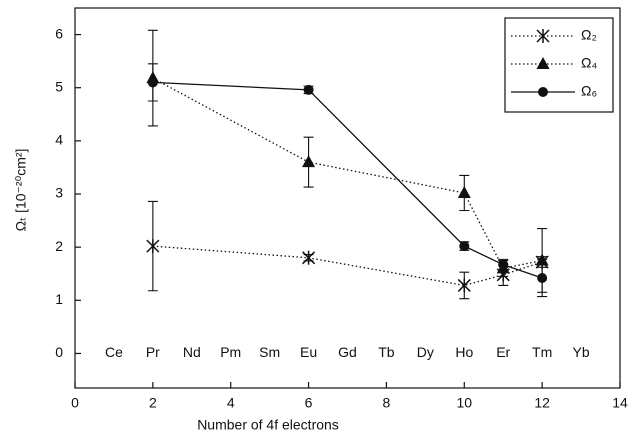 The width and height of the screenshot is (634, 438). What do you see at coordinates (21, 190) in the screenshot?
I see `y-axis-label: Ωₜ [10⁻²⁰cm²]` at bounding box center [21, 190].